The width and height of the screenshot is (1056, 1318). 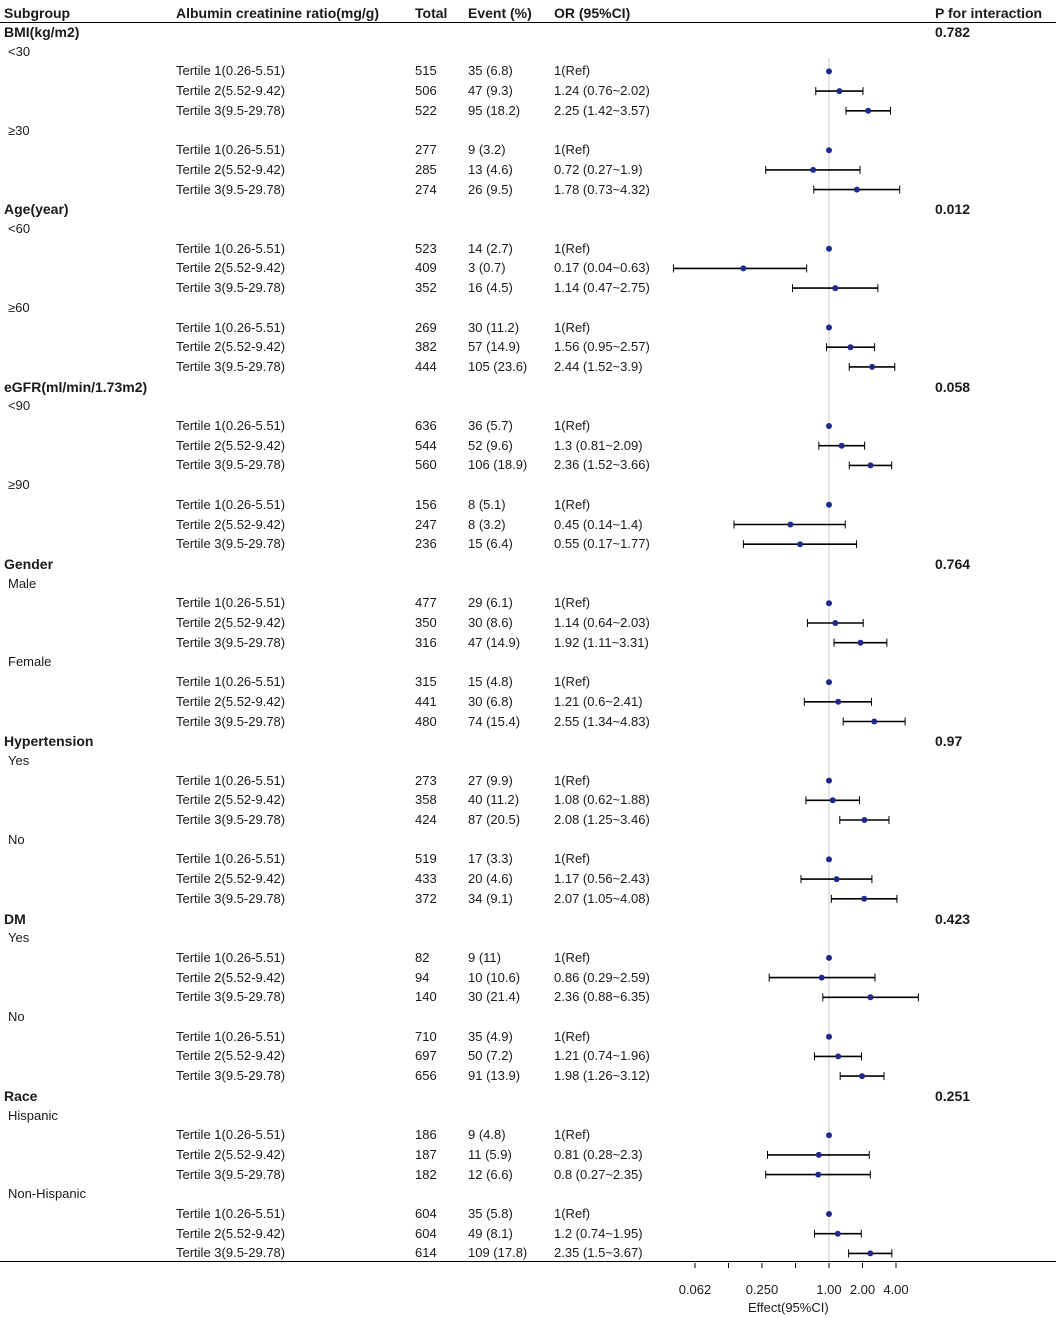 What do you see at coordinates (490, 780) in the screenshot?
I see `event-count: 27 (9.9)` at bounding box center [490, 780].